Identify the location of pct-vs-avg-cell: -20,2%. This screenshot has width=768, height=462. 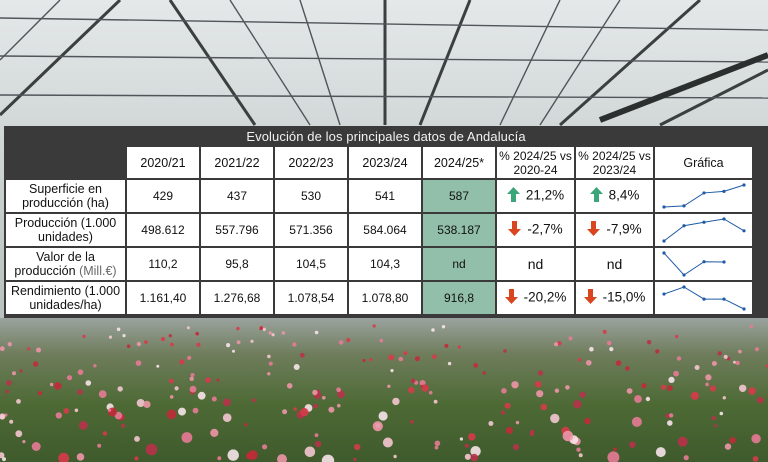
(535, 298).